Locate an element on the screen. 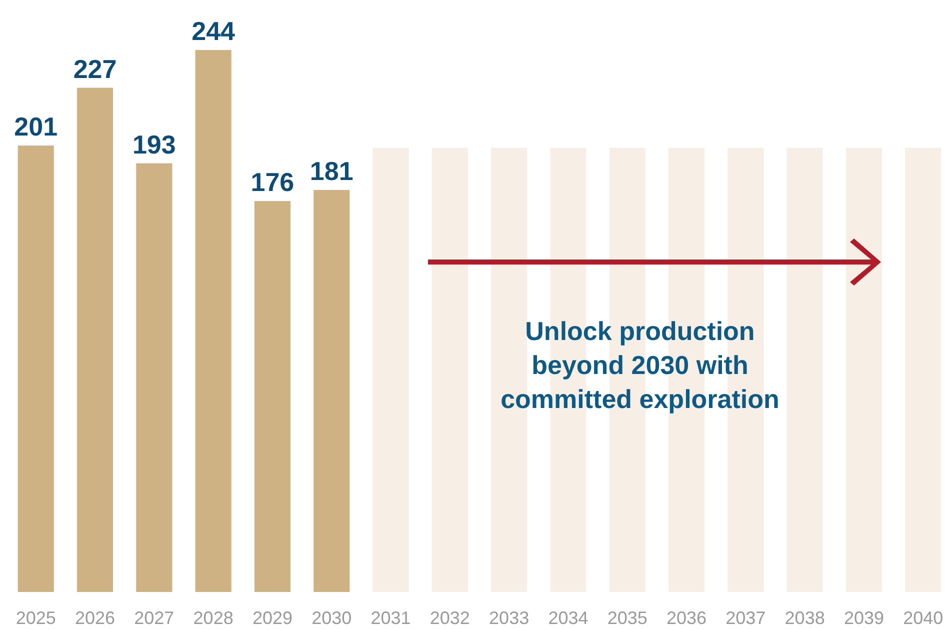 The image size is (949, 630). x-tick-label: 2029 is located at coordinates (272, 618).